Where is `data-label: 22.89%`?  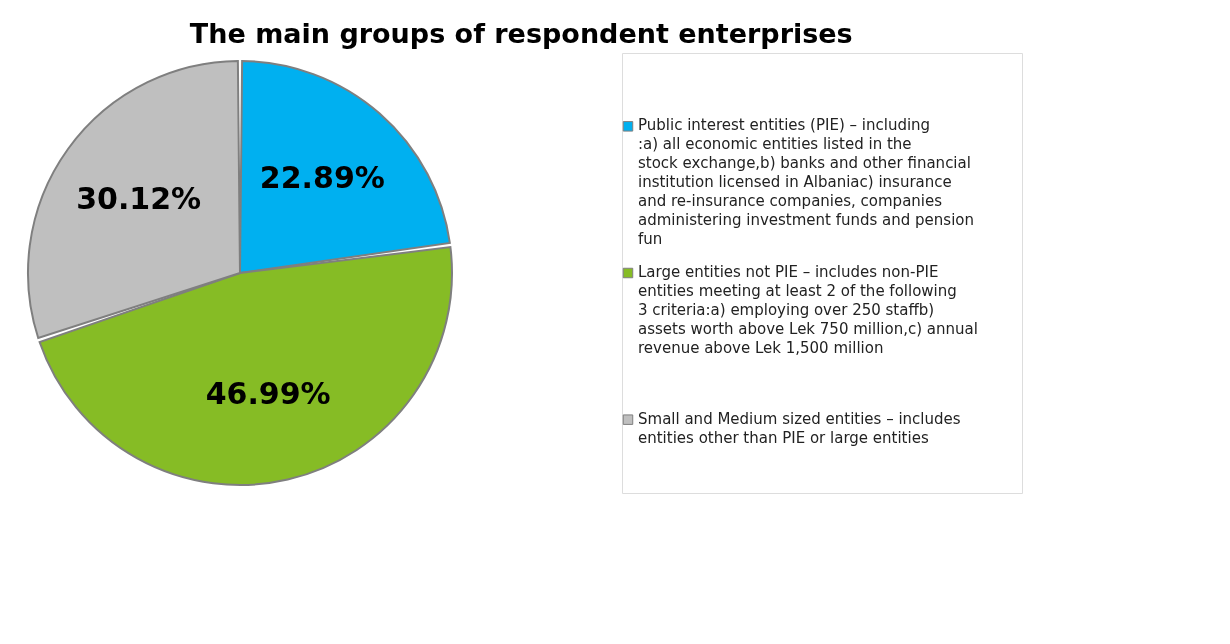
data-label: 22.89% is located at coordinates (322, 177).